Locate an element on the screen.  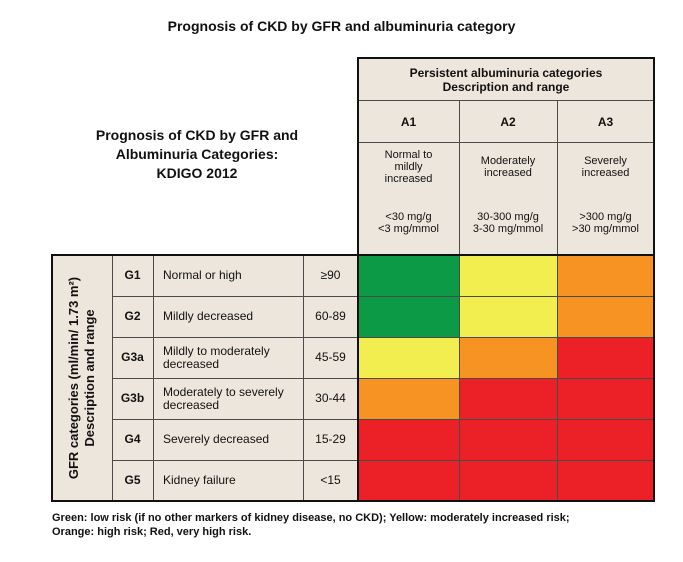
risk-cell-g5-a1 is located at coordinates (408, 480).